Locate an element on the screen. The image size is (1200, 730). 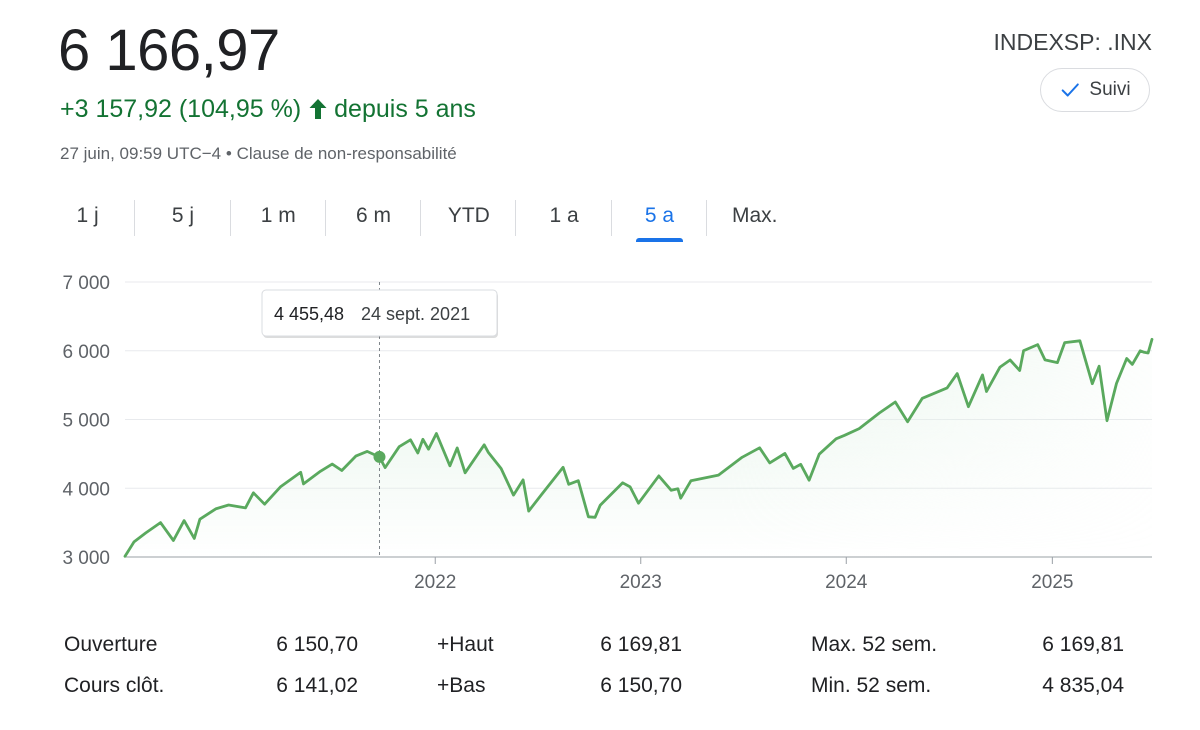
stat-open-label: Ouverture is located at coordinates (111, 644).